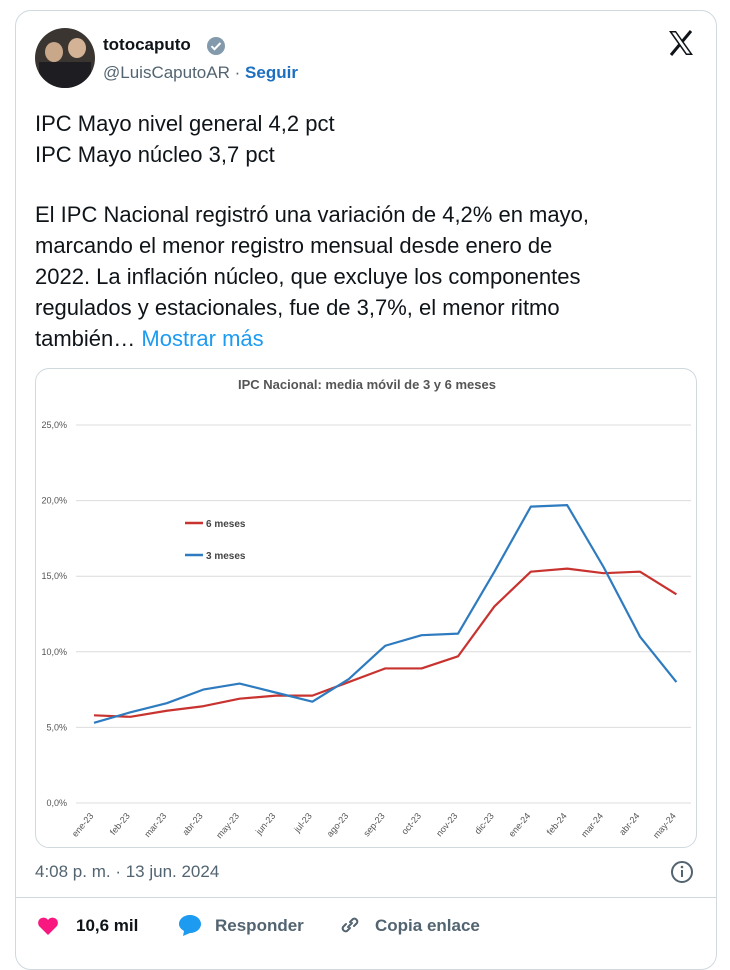  I want to click on series-line, so click(385, 642).